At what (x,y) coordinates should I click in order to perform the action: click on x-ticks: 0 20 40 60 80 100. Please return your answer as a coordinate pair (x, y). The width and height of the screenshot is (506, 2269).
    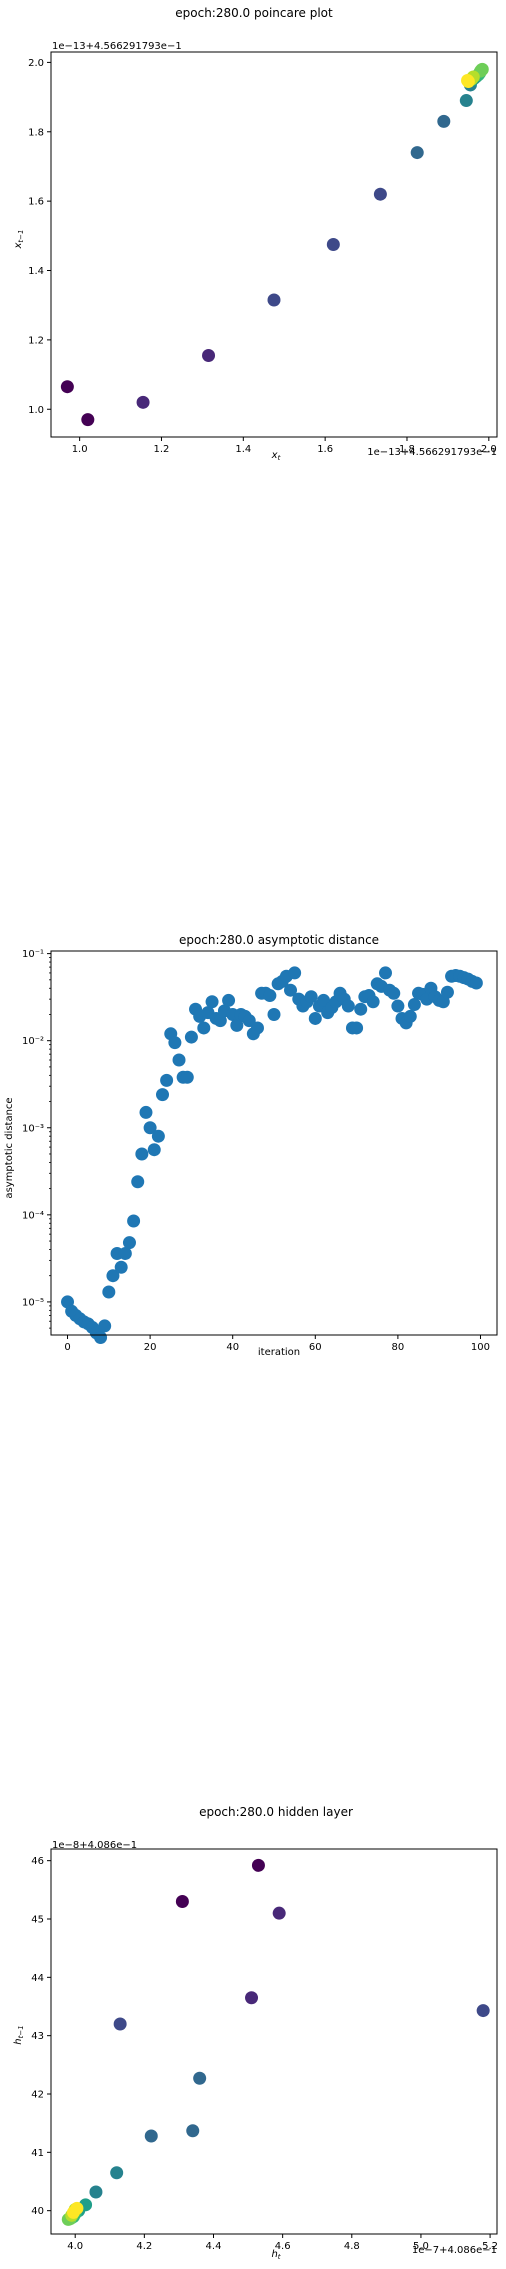
    Looking at the image, I should click on (277, 1344).